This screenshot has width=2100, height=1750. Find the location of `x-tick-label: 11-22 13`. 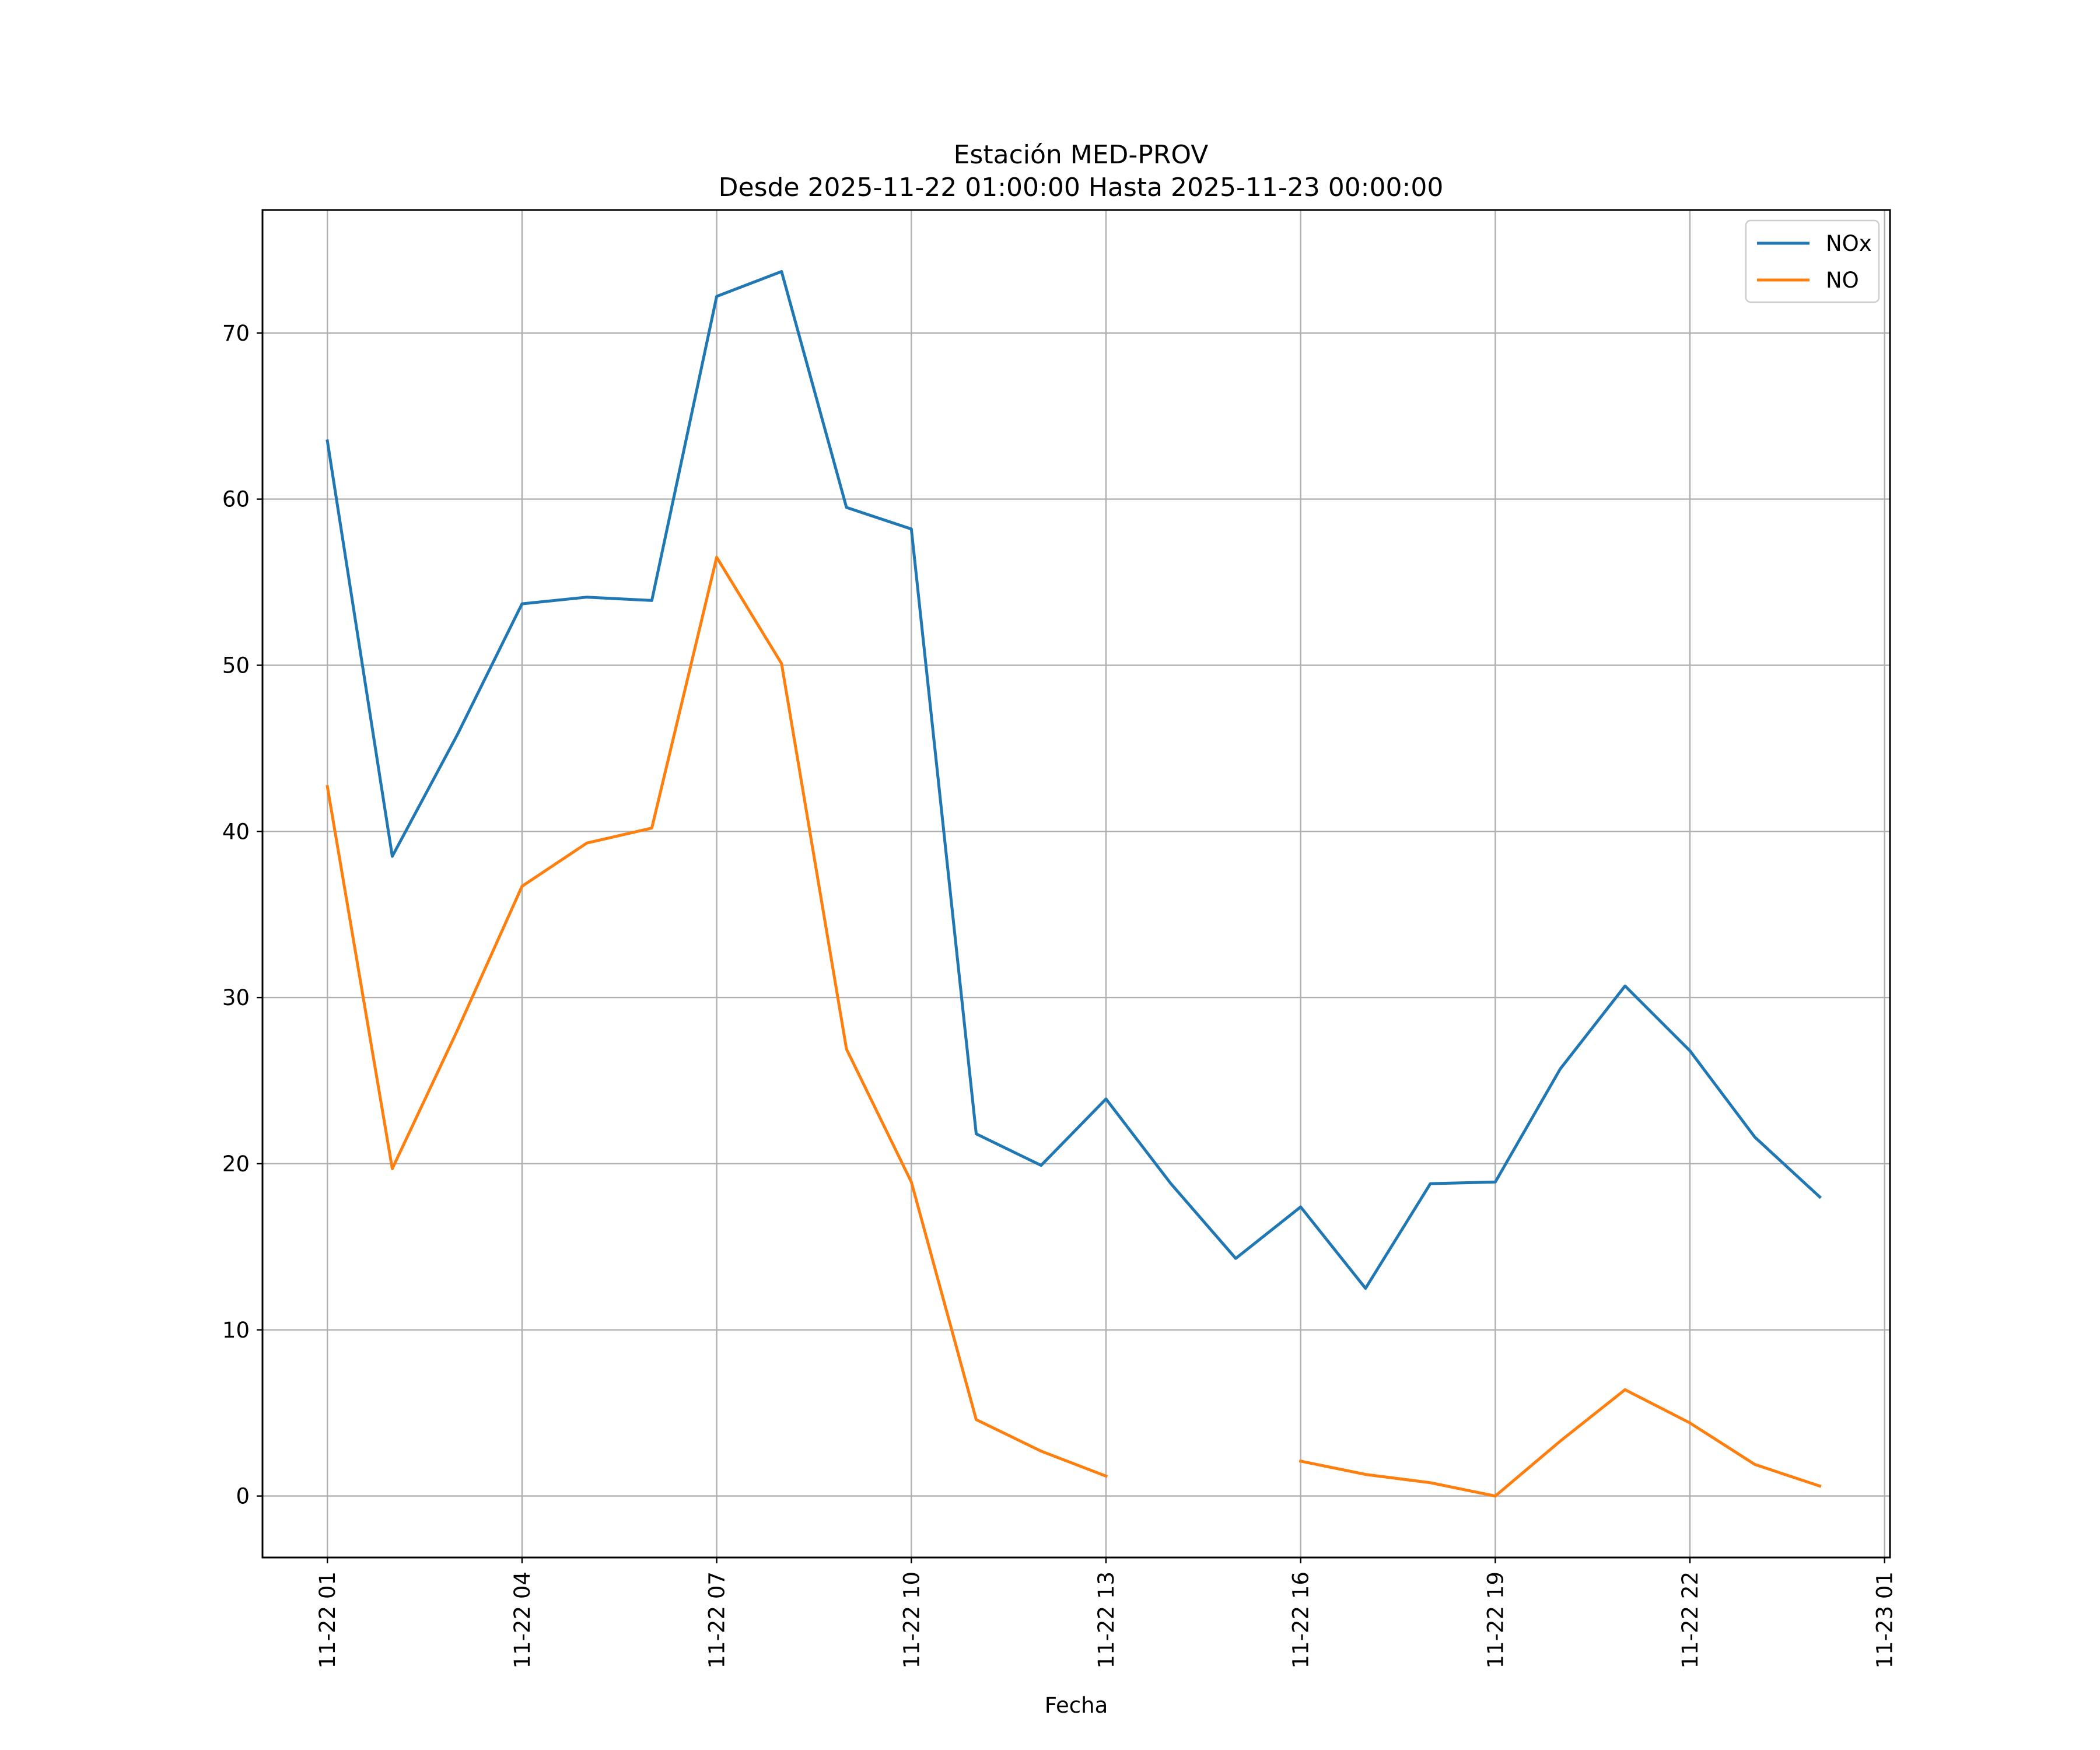

x-tick-label: 11-22 13 is located at coordinates (1106, 1620).